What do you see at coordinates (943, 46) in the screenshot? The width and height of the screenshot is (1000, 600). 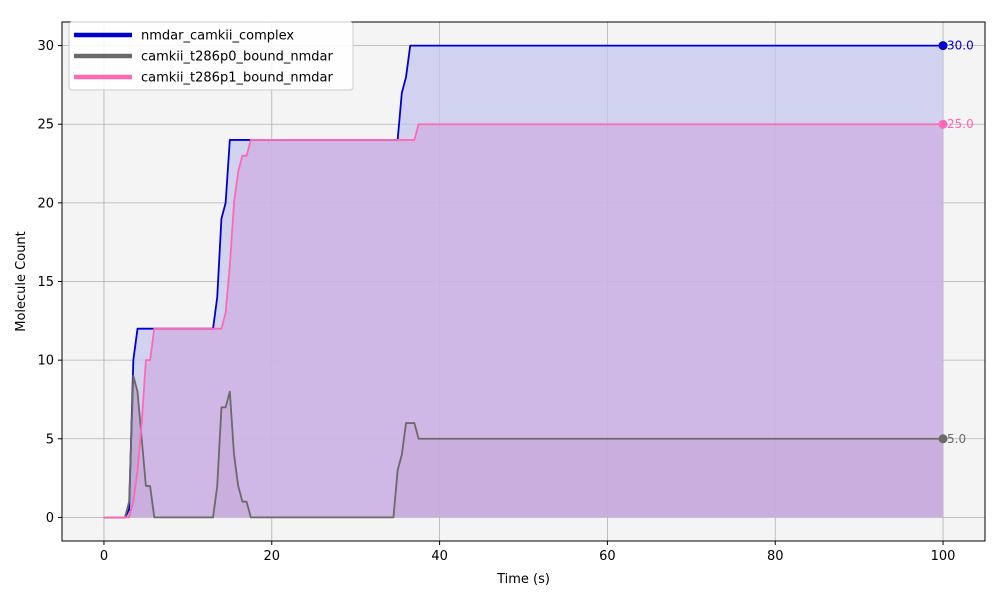 I see `end-marker-nmdar_camkii_complex` at bounding box center [943, 46].